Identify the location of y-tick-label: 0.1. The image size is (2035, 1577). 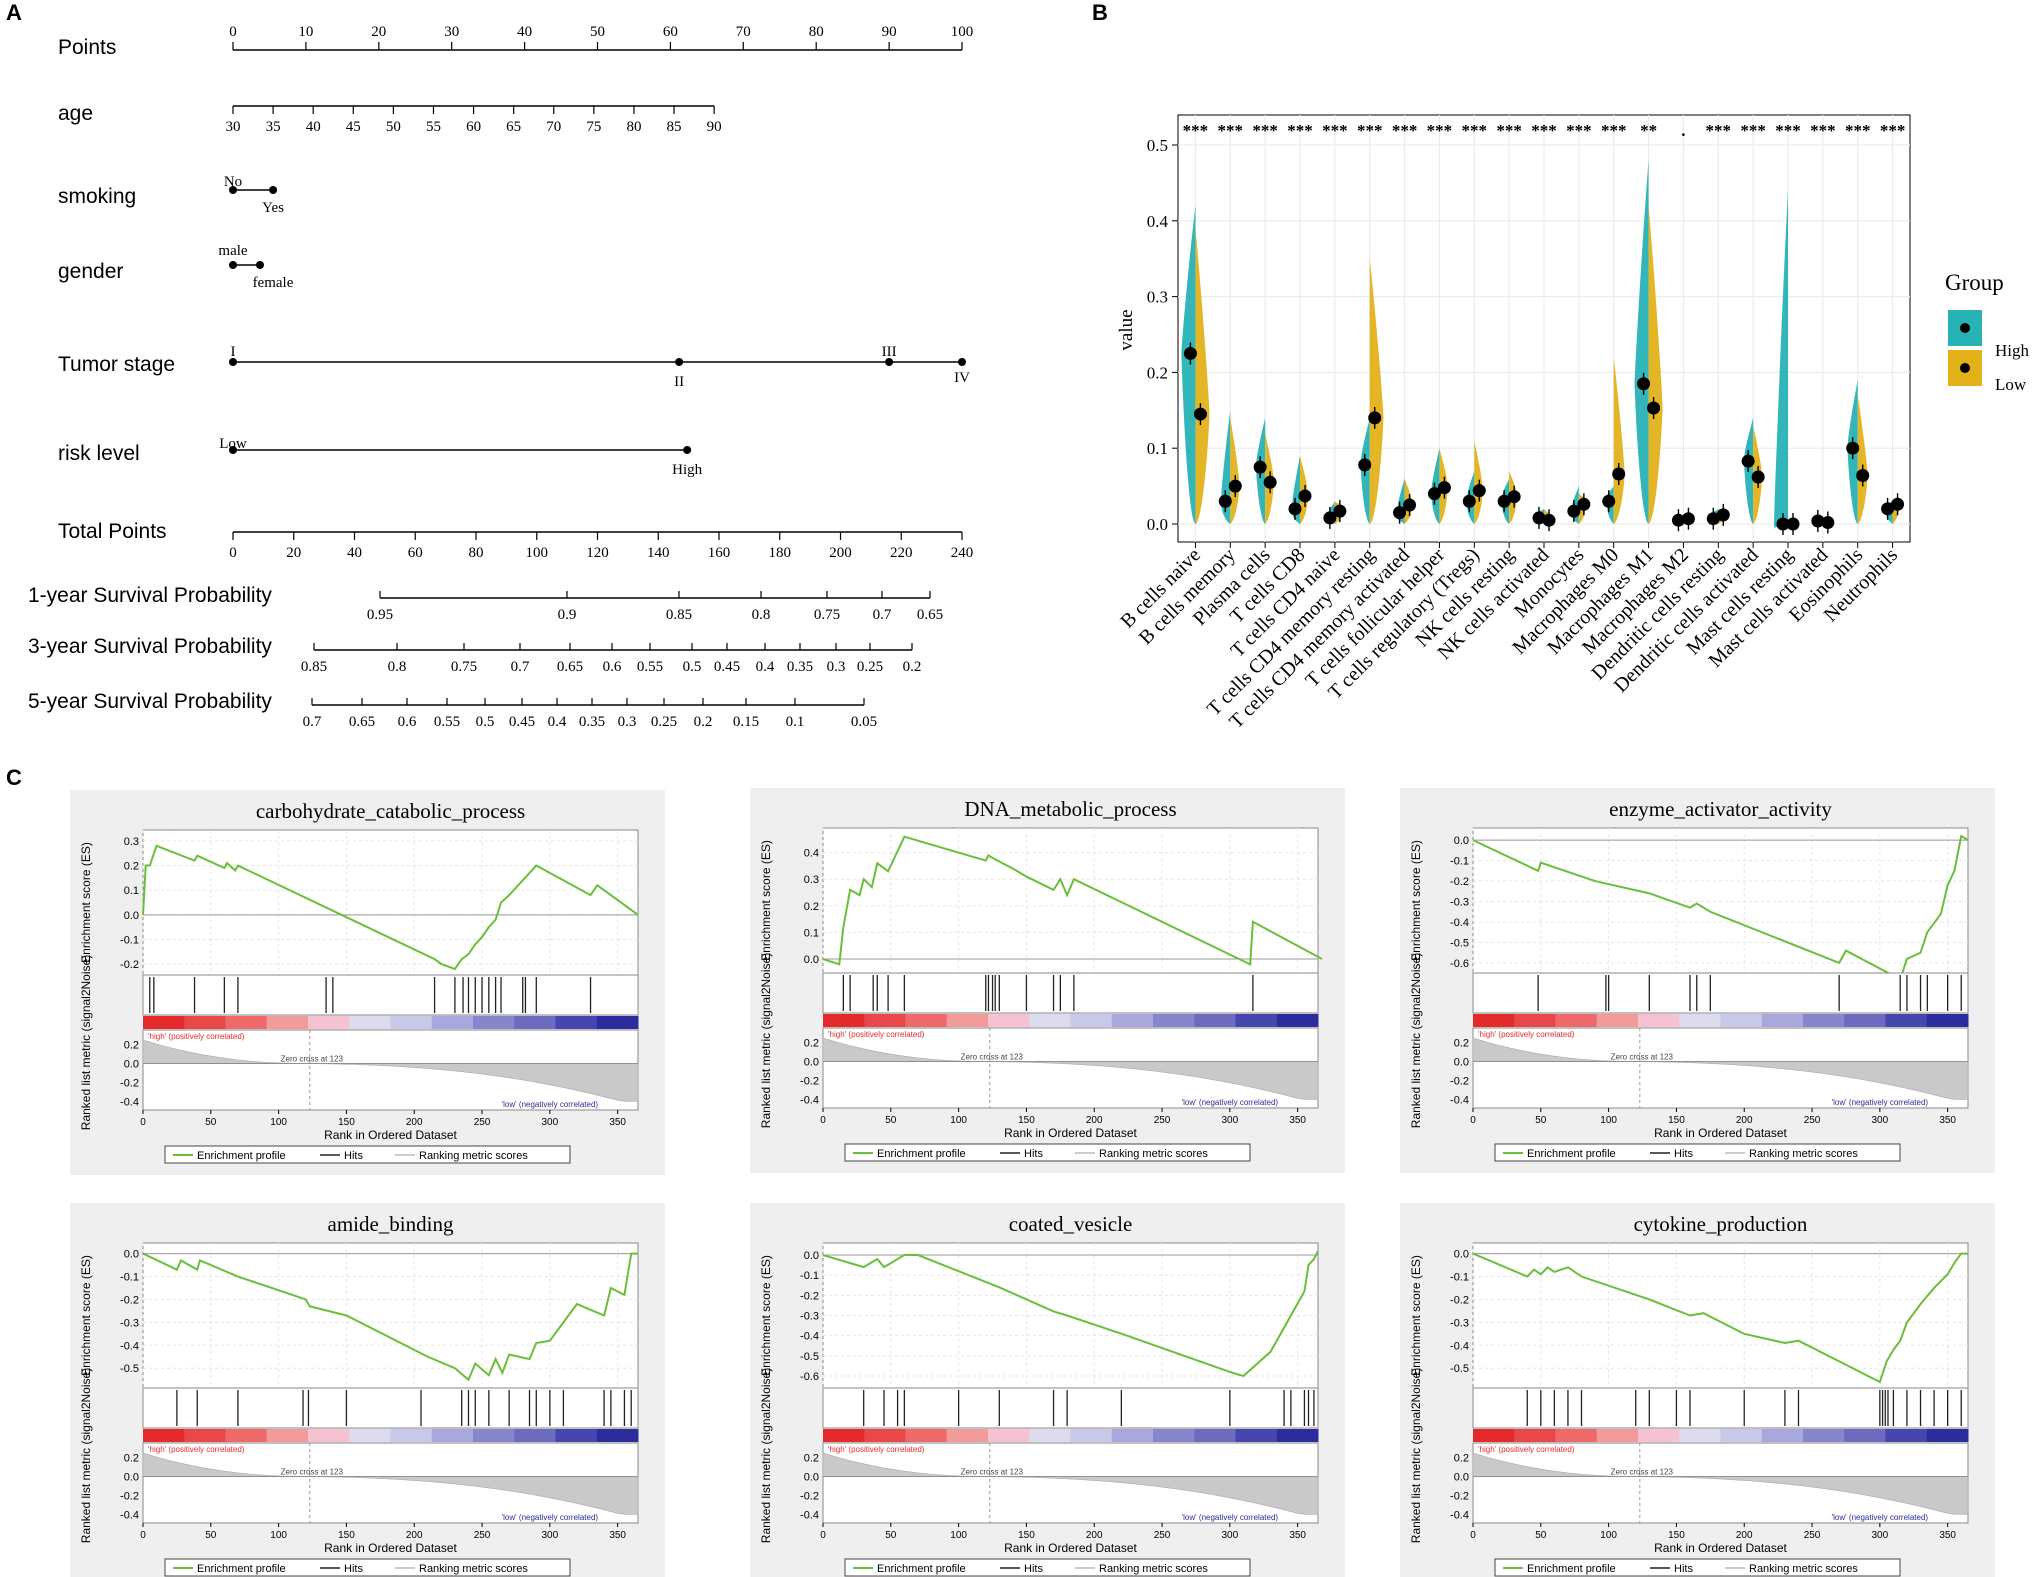
(1157, 448).